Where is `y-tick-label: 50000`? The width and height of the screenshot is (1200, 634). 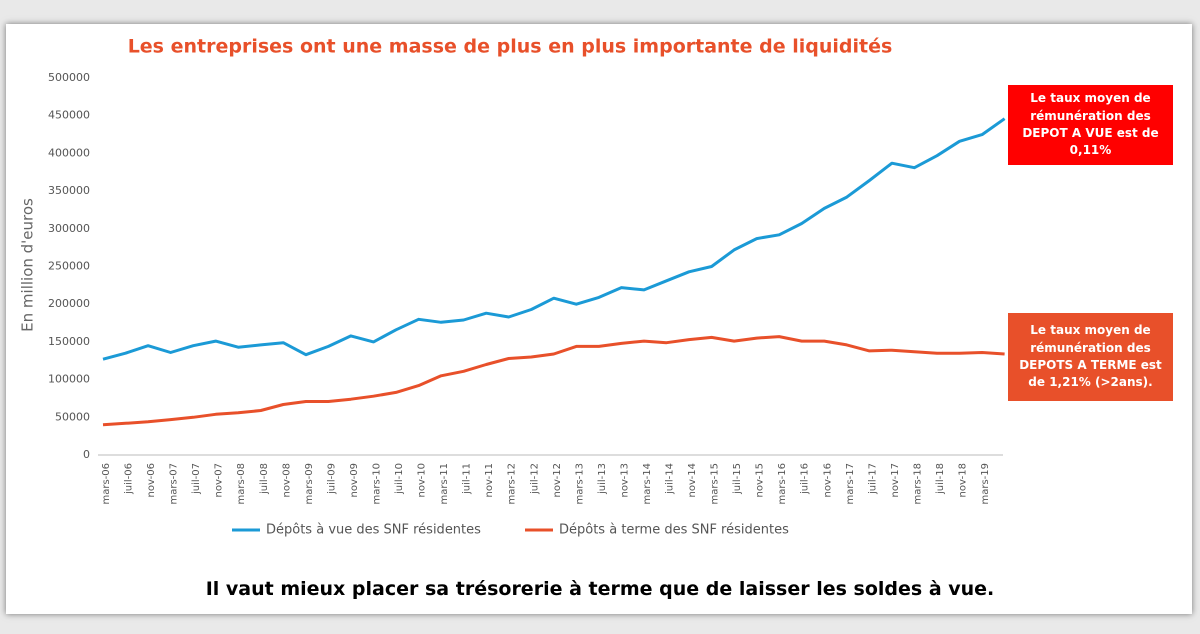
y-tick-label: 50000 is located at coordinates (72, 416).